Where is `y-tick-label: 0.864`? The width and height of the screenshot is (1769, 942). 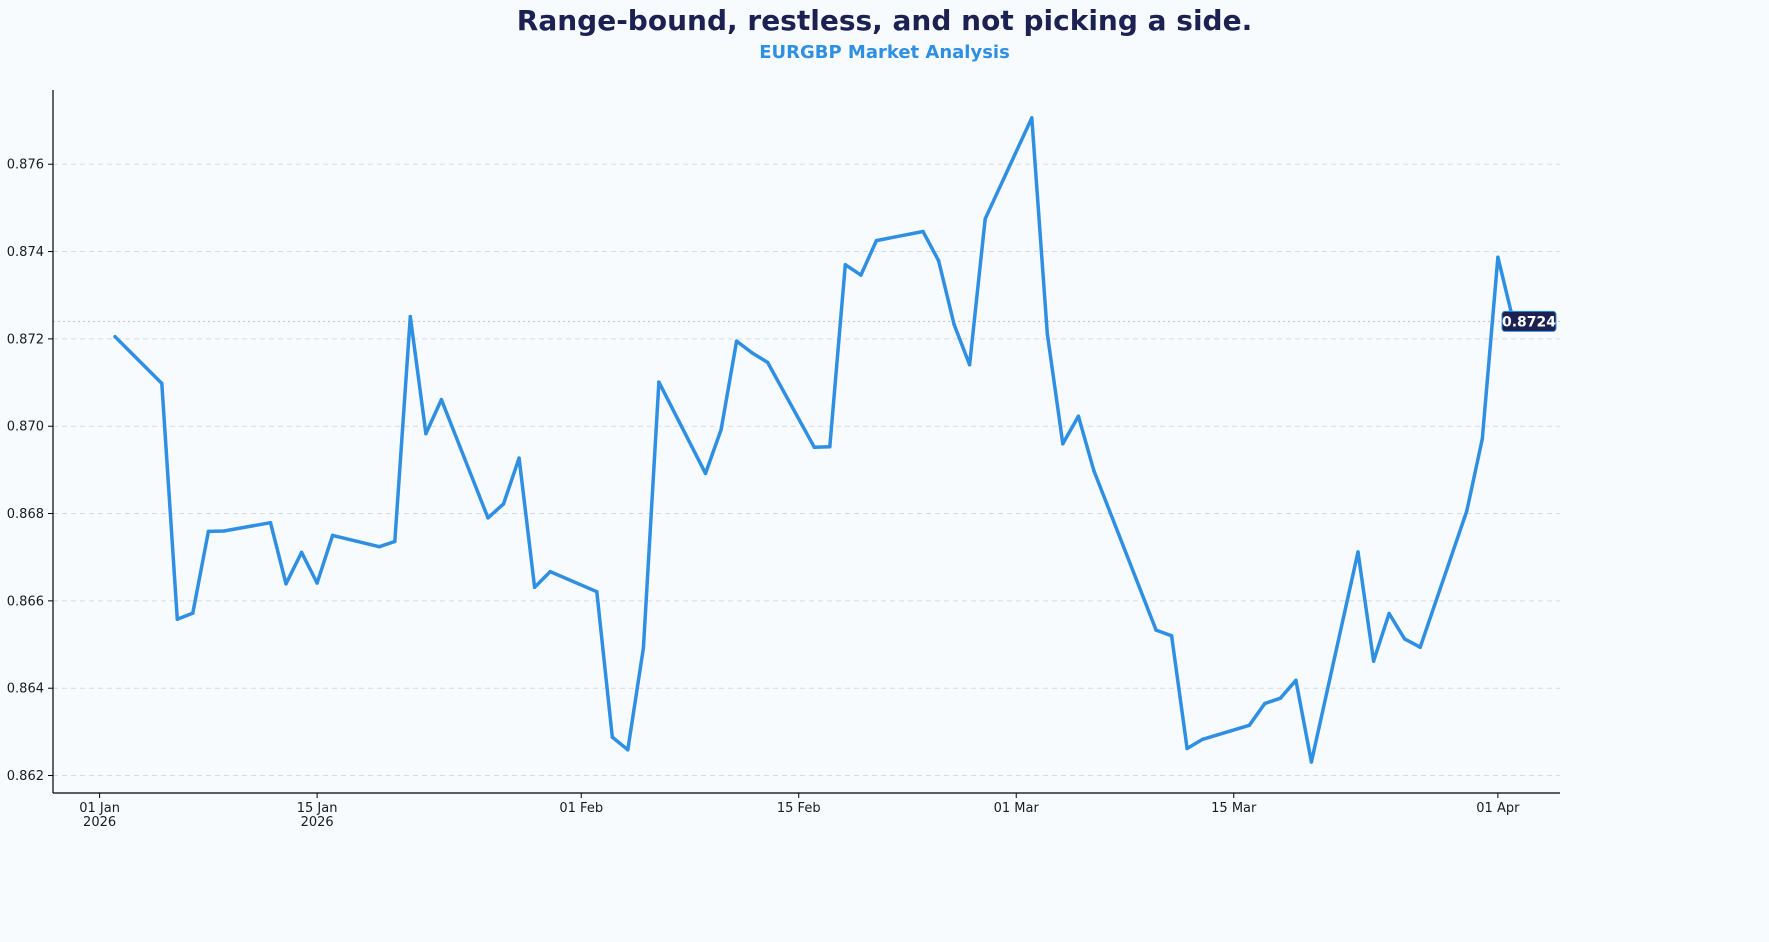 y-tick-label: 0.864 is located at coordinates (25, 689).